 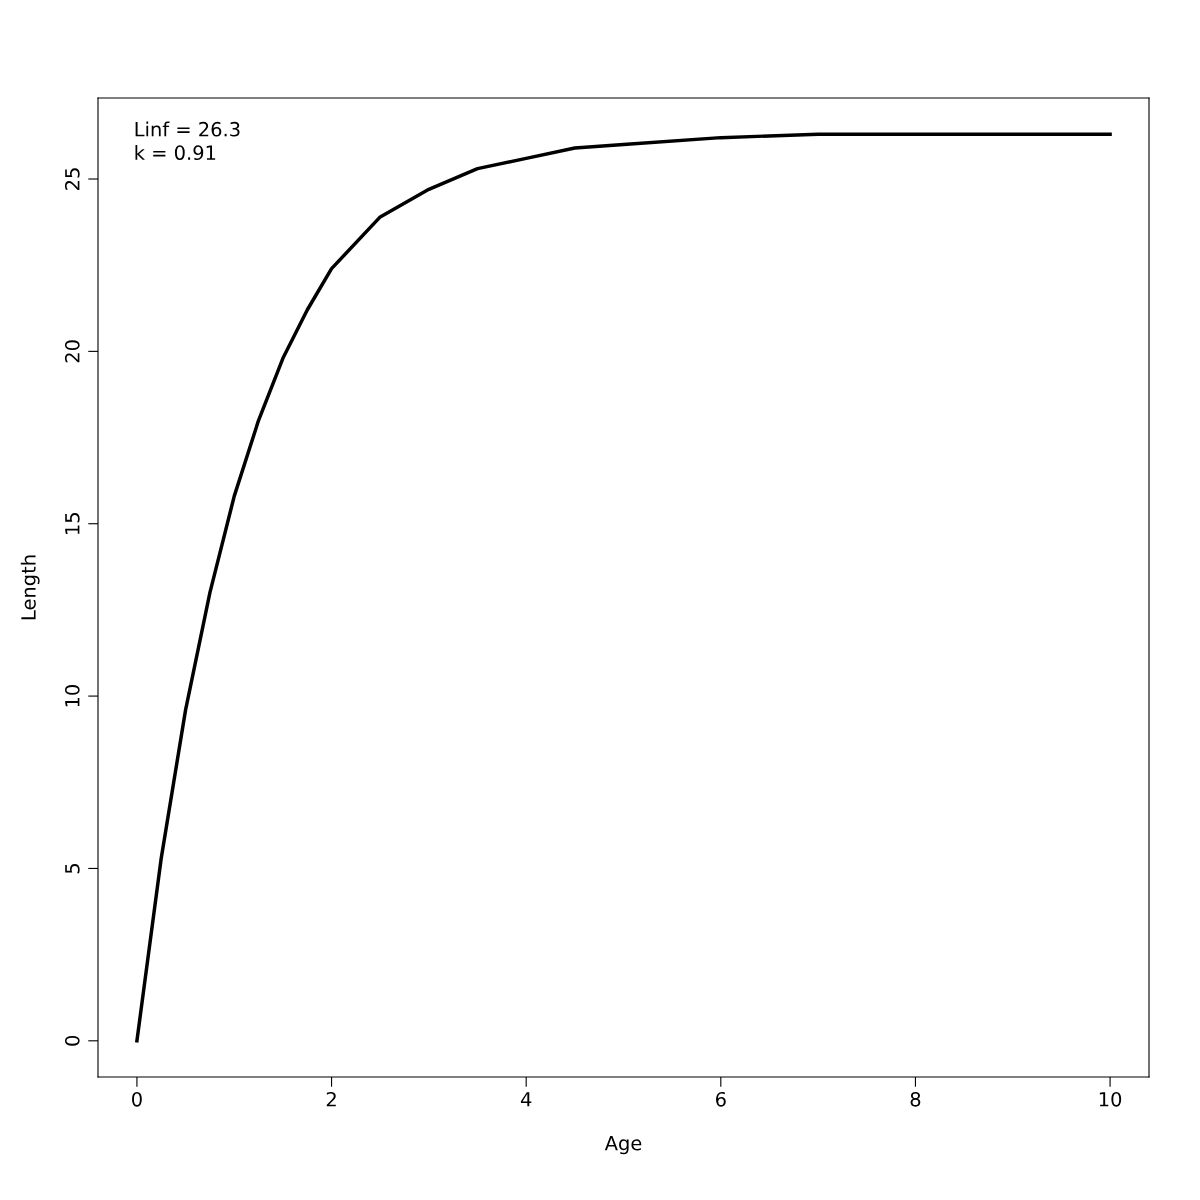 What do you see at coordinates (915, 1099) in the screenshot?
I see `x-tick-label: 8` at bounding box center [915, 1099].